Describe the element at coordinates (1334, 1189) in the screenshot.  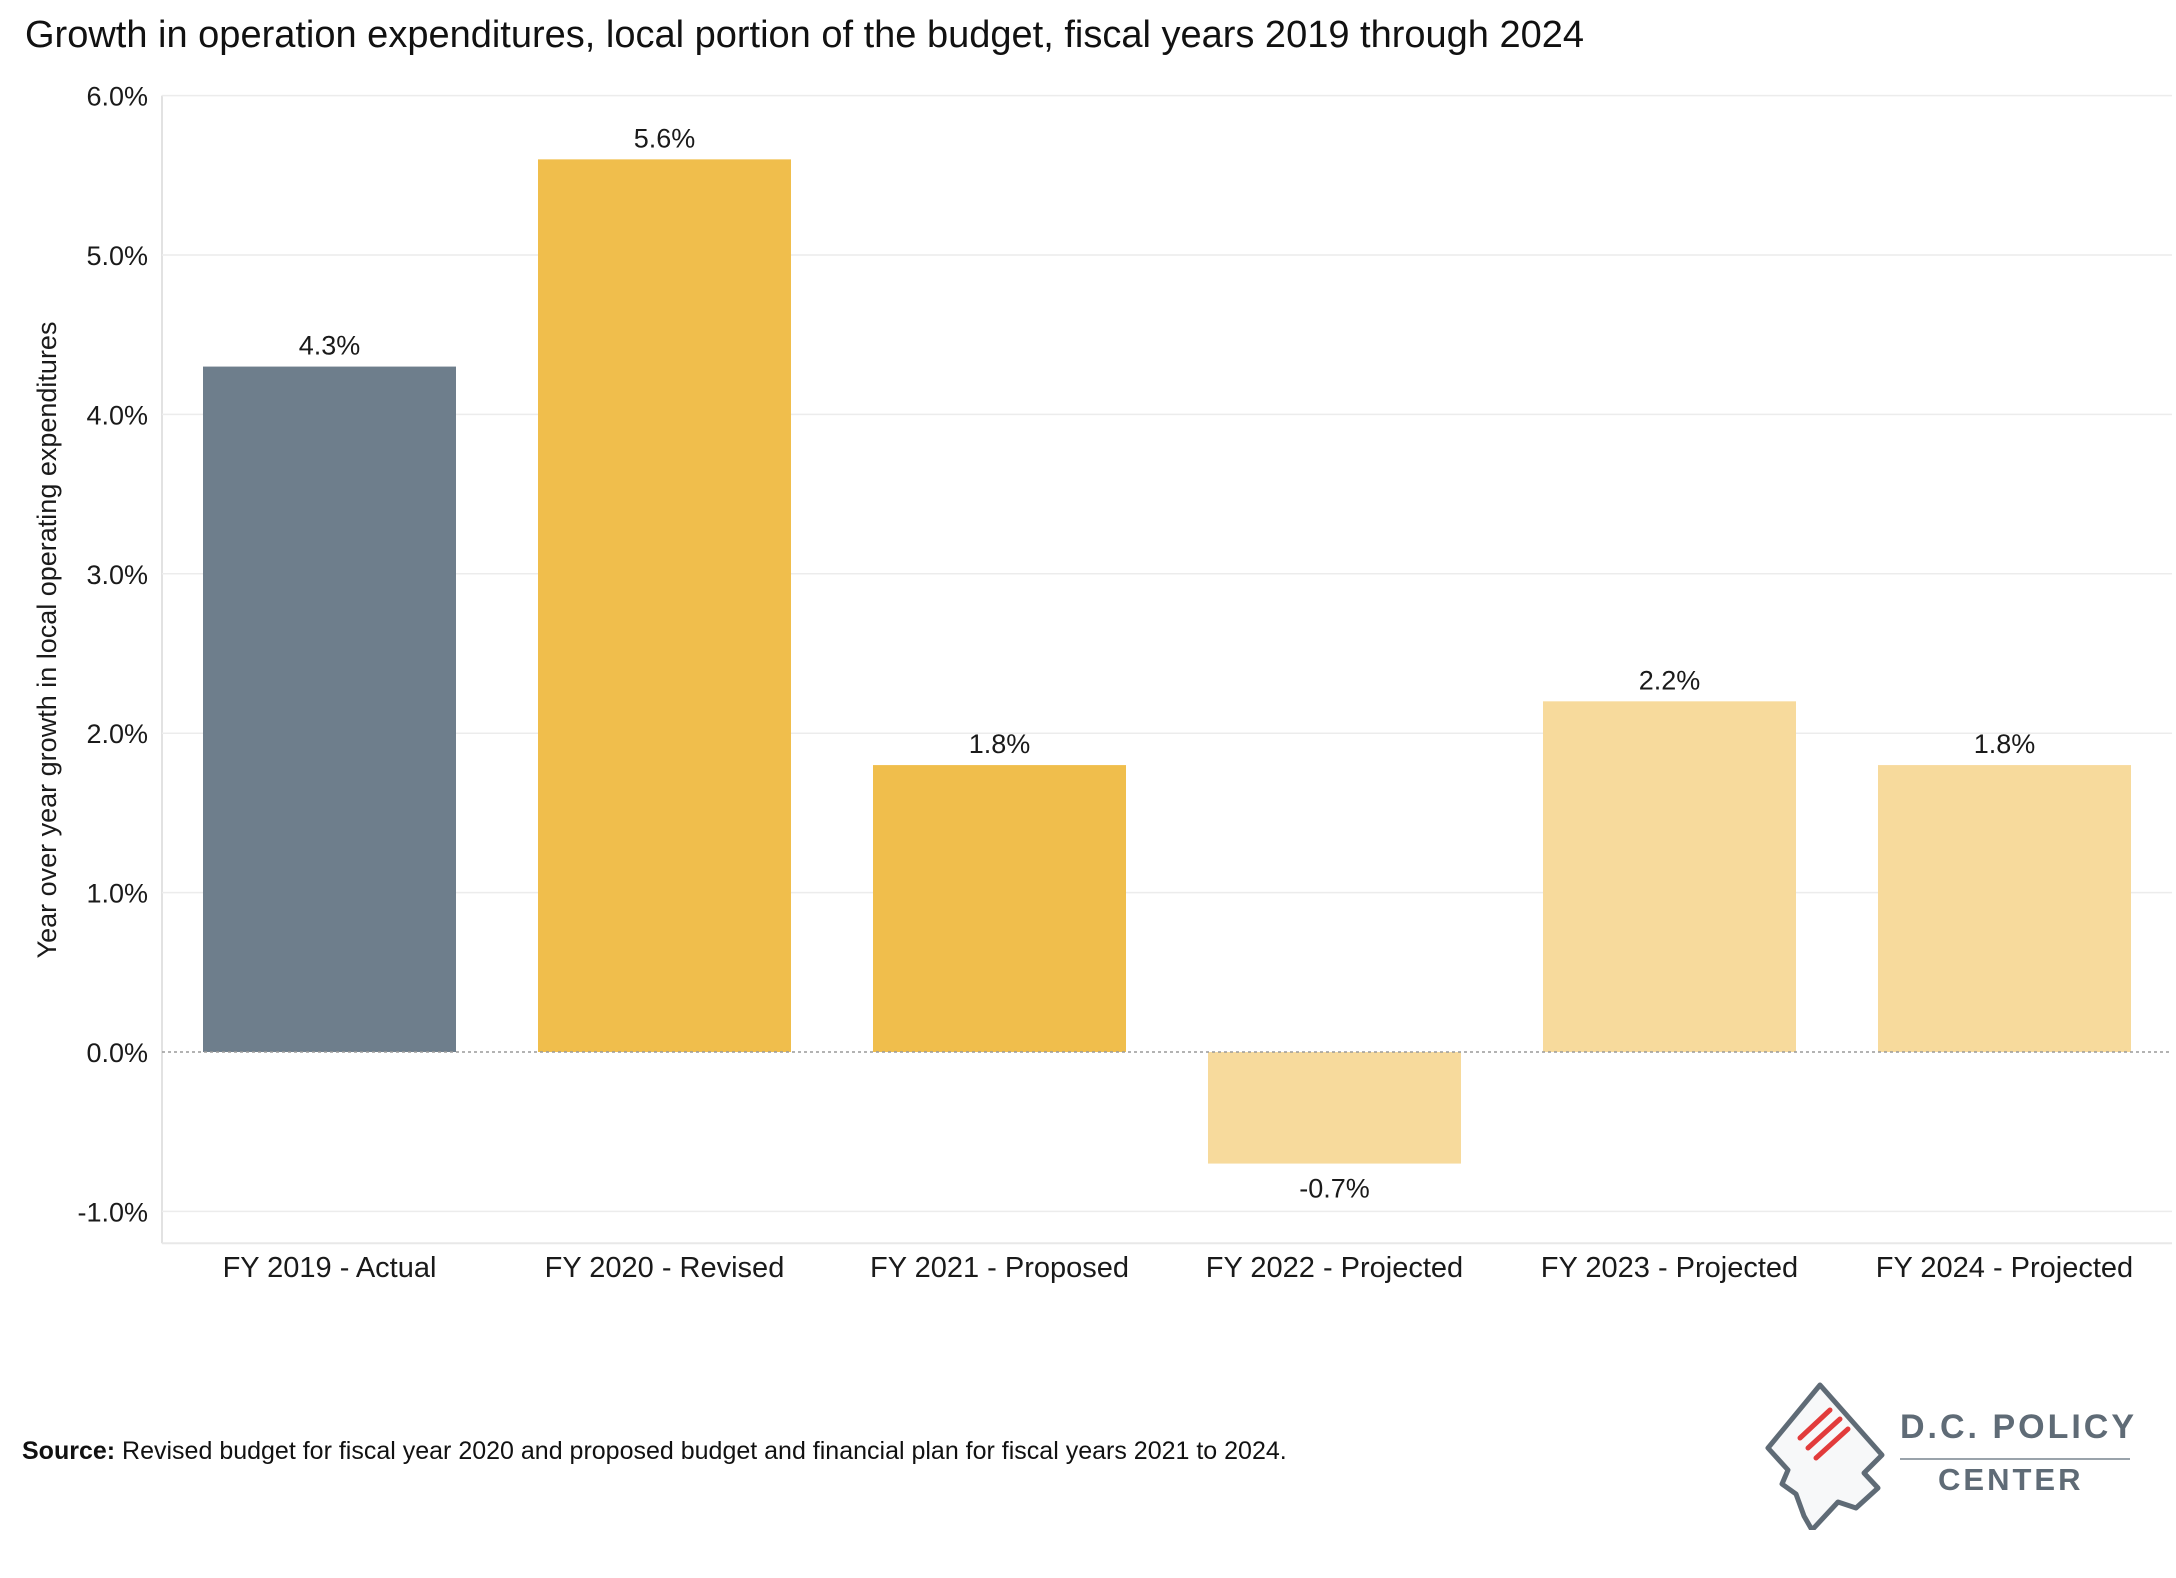
I see `data-label: -0.7%` at that location.